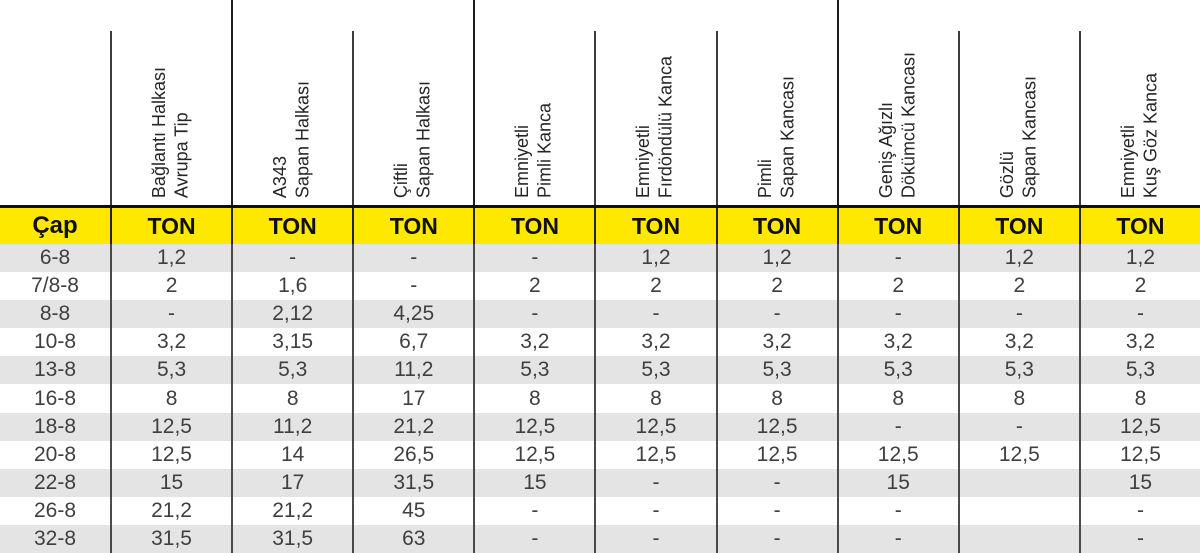  What do you see at coordinates (412, 370) in the screenshot?
I see `value-cell: 11,2` at bounding box center [412, 370].